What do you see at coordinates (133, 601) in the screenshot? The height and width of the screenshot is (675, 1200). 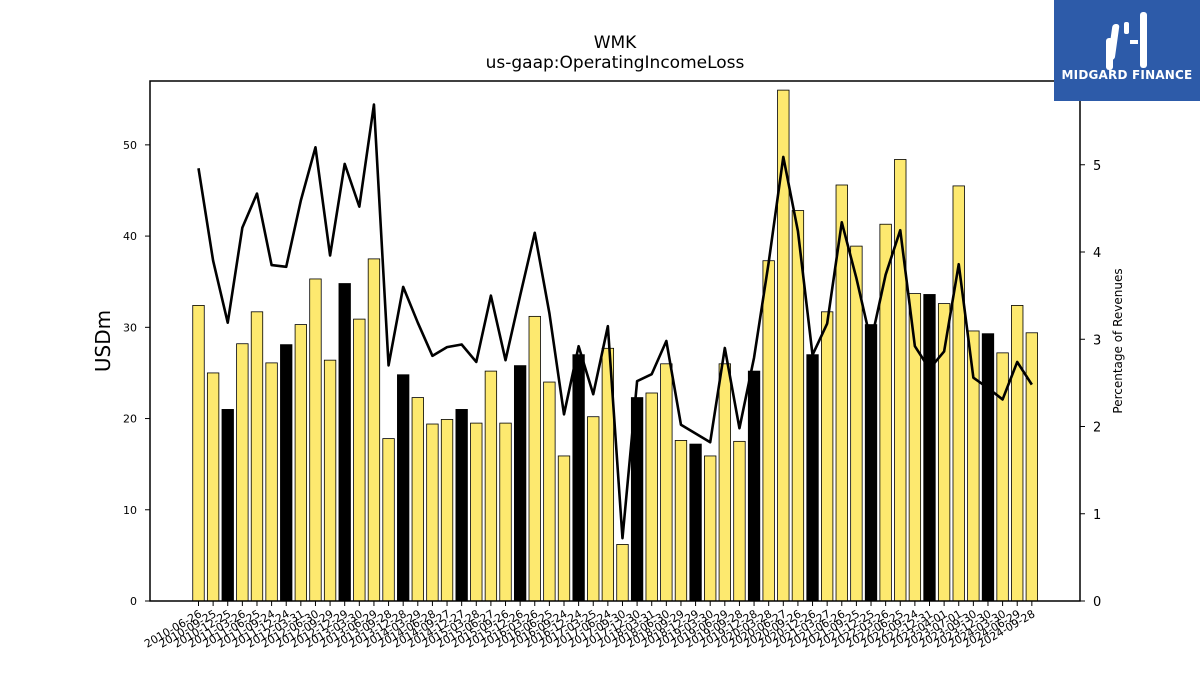 I see `y-tick-label: 0` at bounding box center [133, 601].